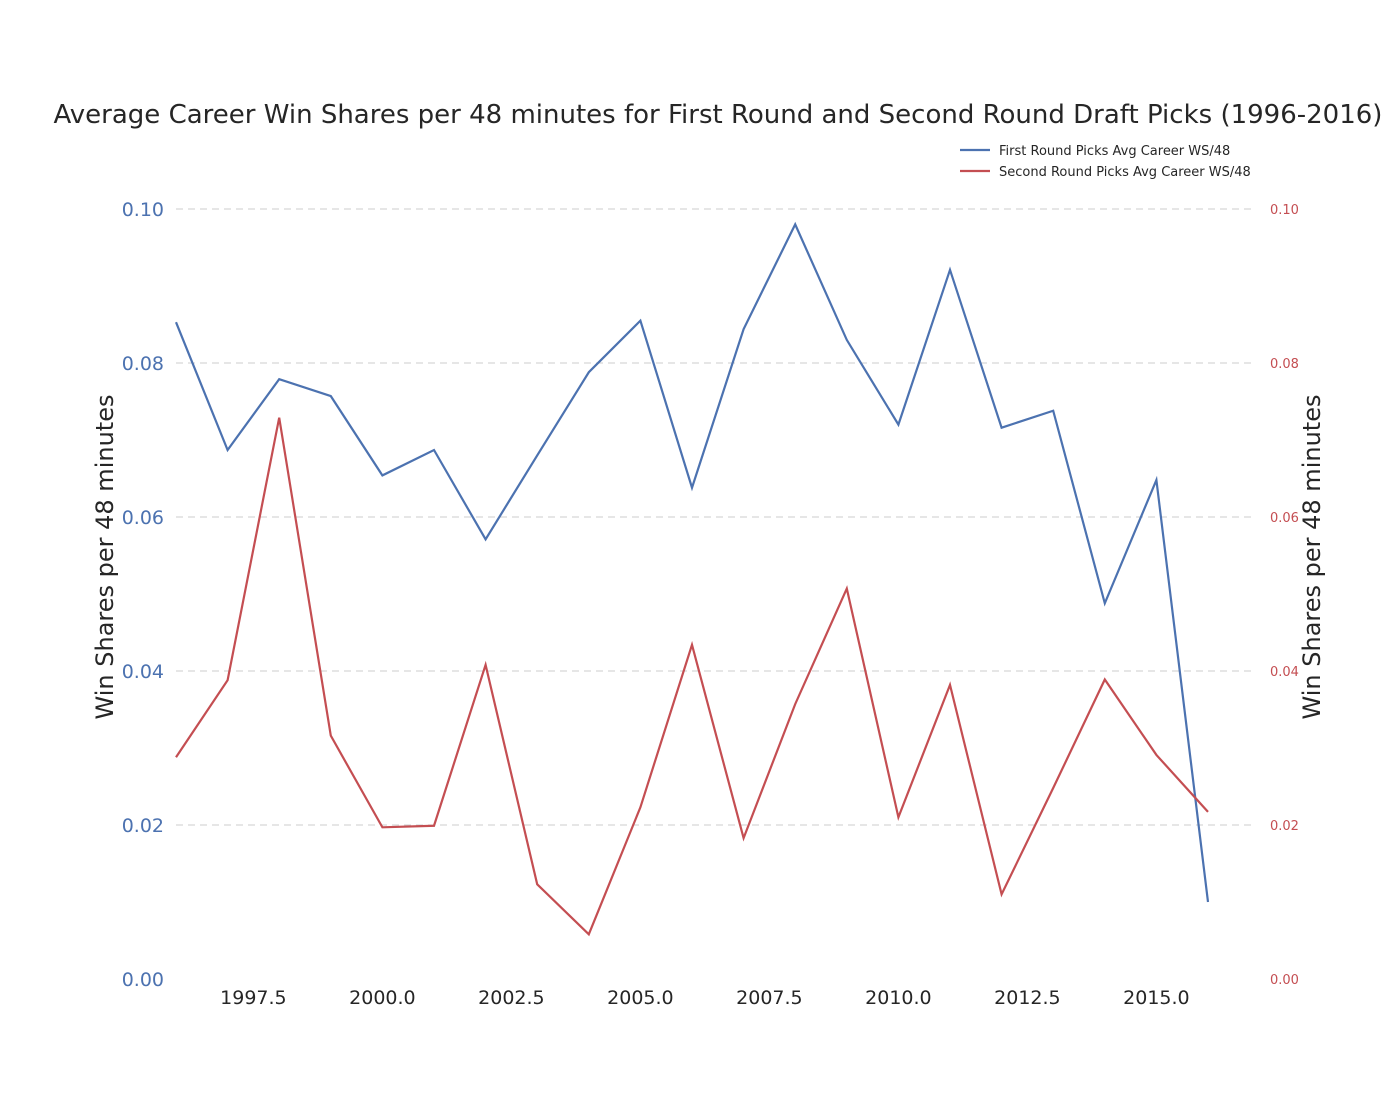 This screenshot has width=1400, height=1100. Describe the element at coordinates (1156, 998) in the screenshot. I see `x-tick-7: 2015.0` at that location.